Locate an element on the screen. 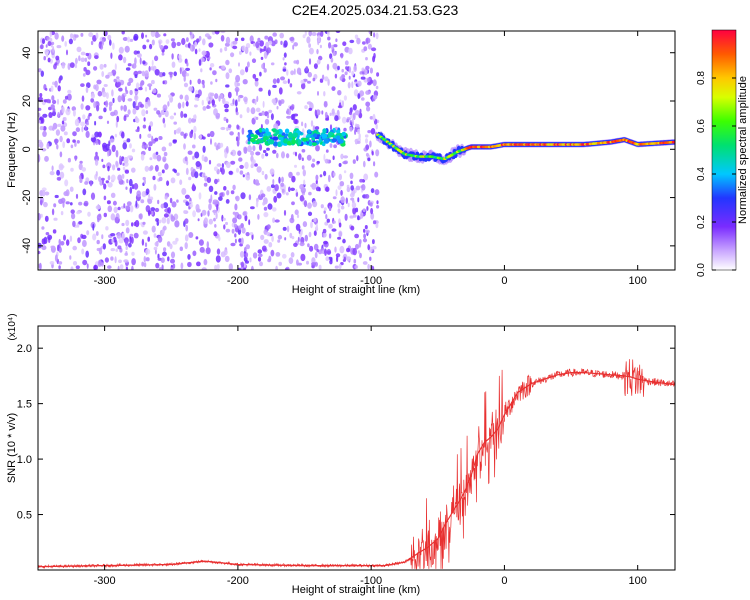 This screenshot has height=600, width=750. spectrogram-x-tick-label: -200 is located at coordinates (238, 281).